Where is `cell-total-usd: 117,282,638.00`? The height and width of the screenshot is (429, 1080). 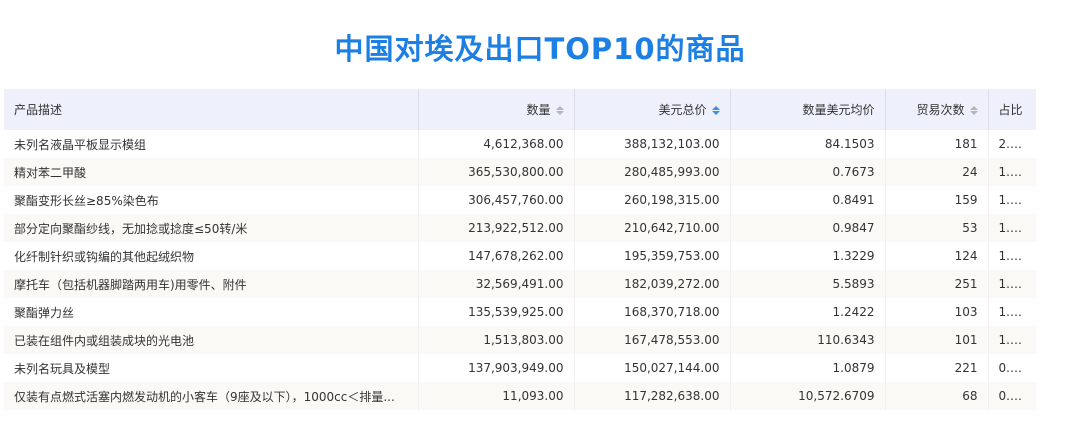 cell-total-usd: 117,282,638.00 is located at coordinates (652, 396).